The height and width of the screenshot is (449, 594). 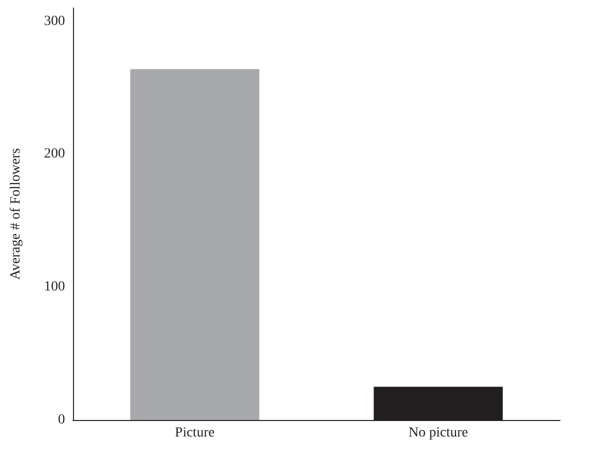 What do you see at coordinates (54, 154) in the screenshot?
I see `y-tick-label: 200` at bounding box center [54, 154].